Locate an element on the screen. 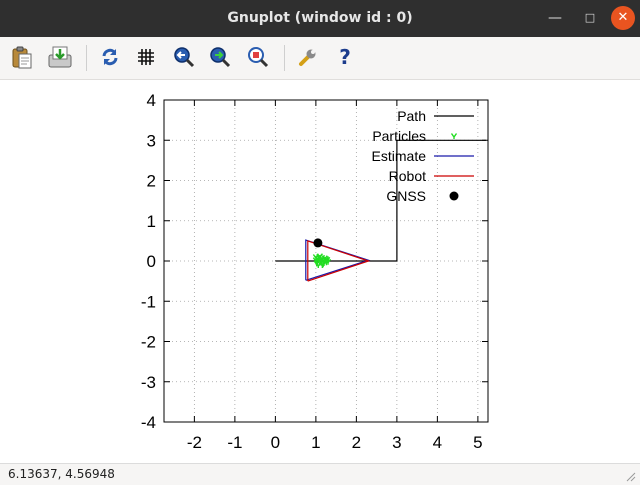 Image resolution: width=640 pixels, height=485 pixels. toolbar: ? is located at coordinates (320, 58).